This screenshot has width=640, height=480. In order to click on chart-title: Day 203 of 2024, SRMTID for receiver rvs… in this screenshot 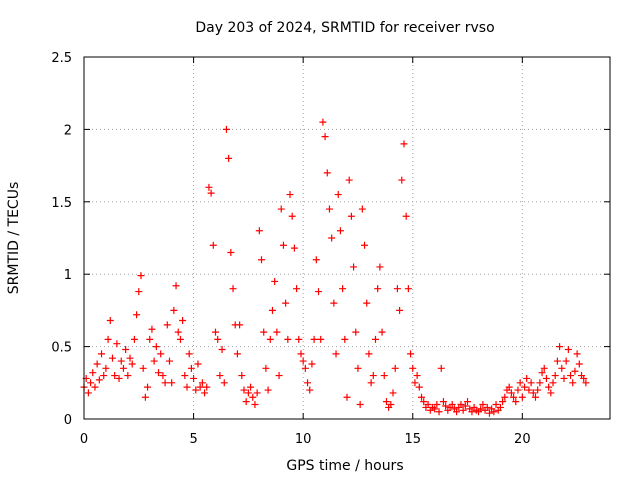, I will do `click(344, 28)`.